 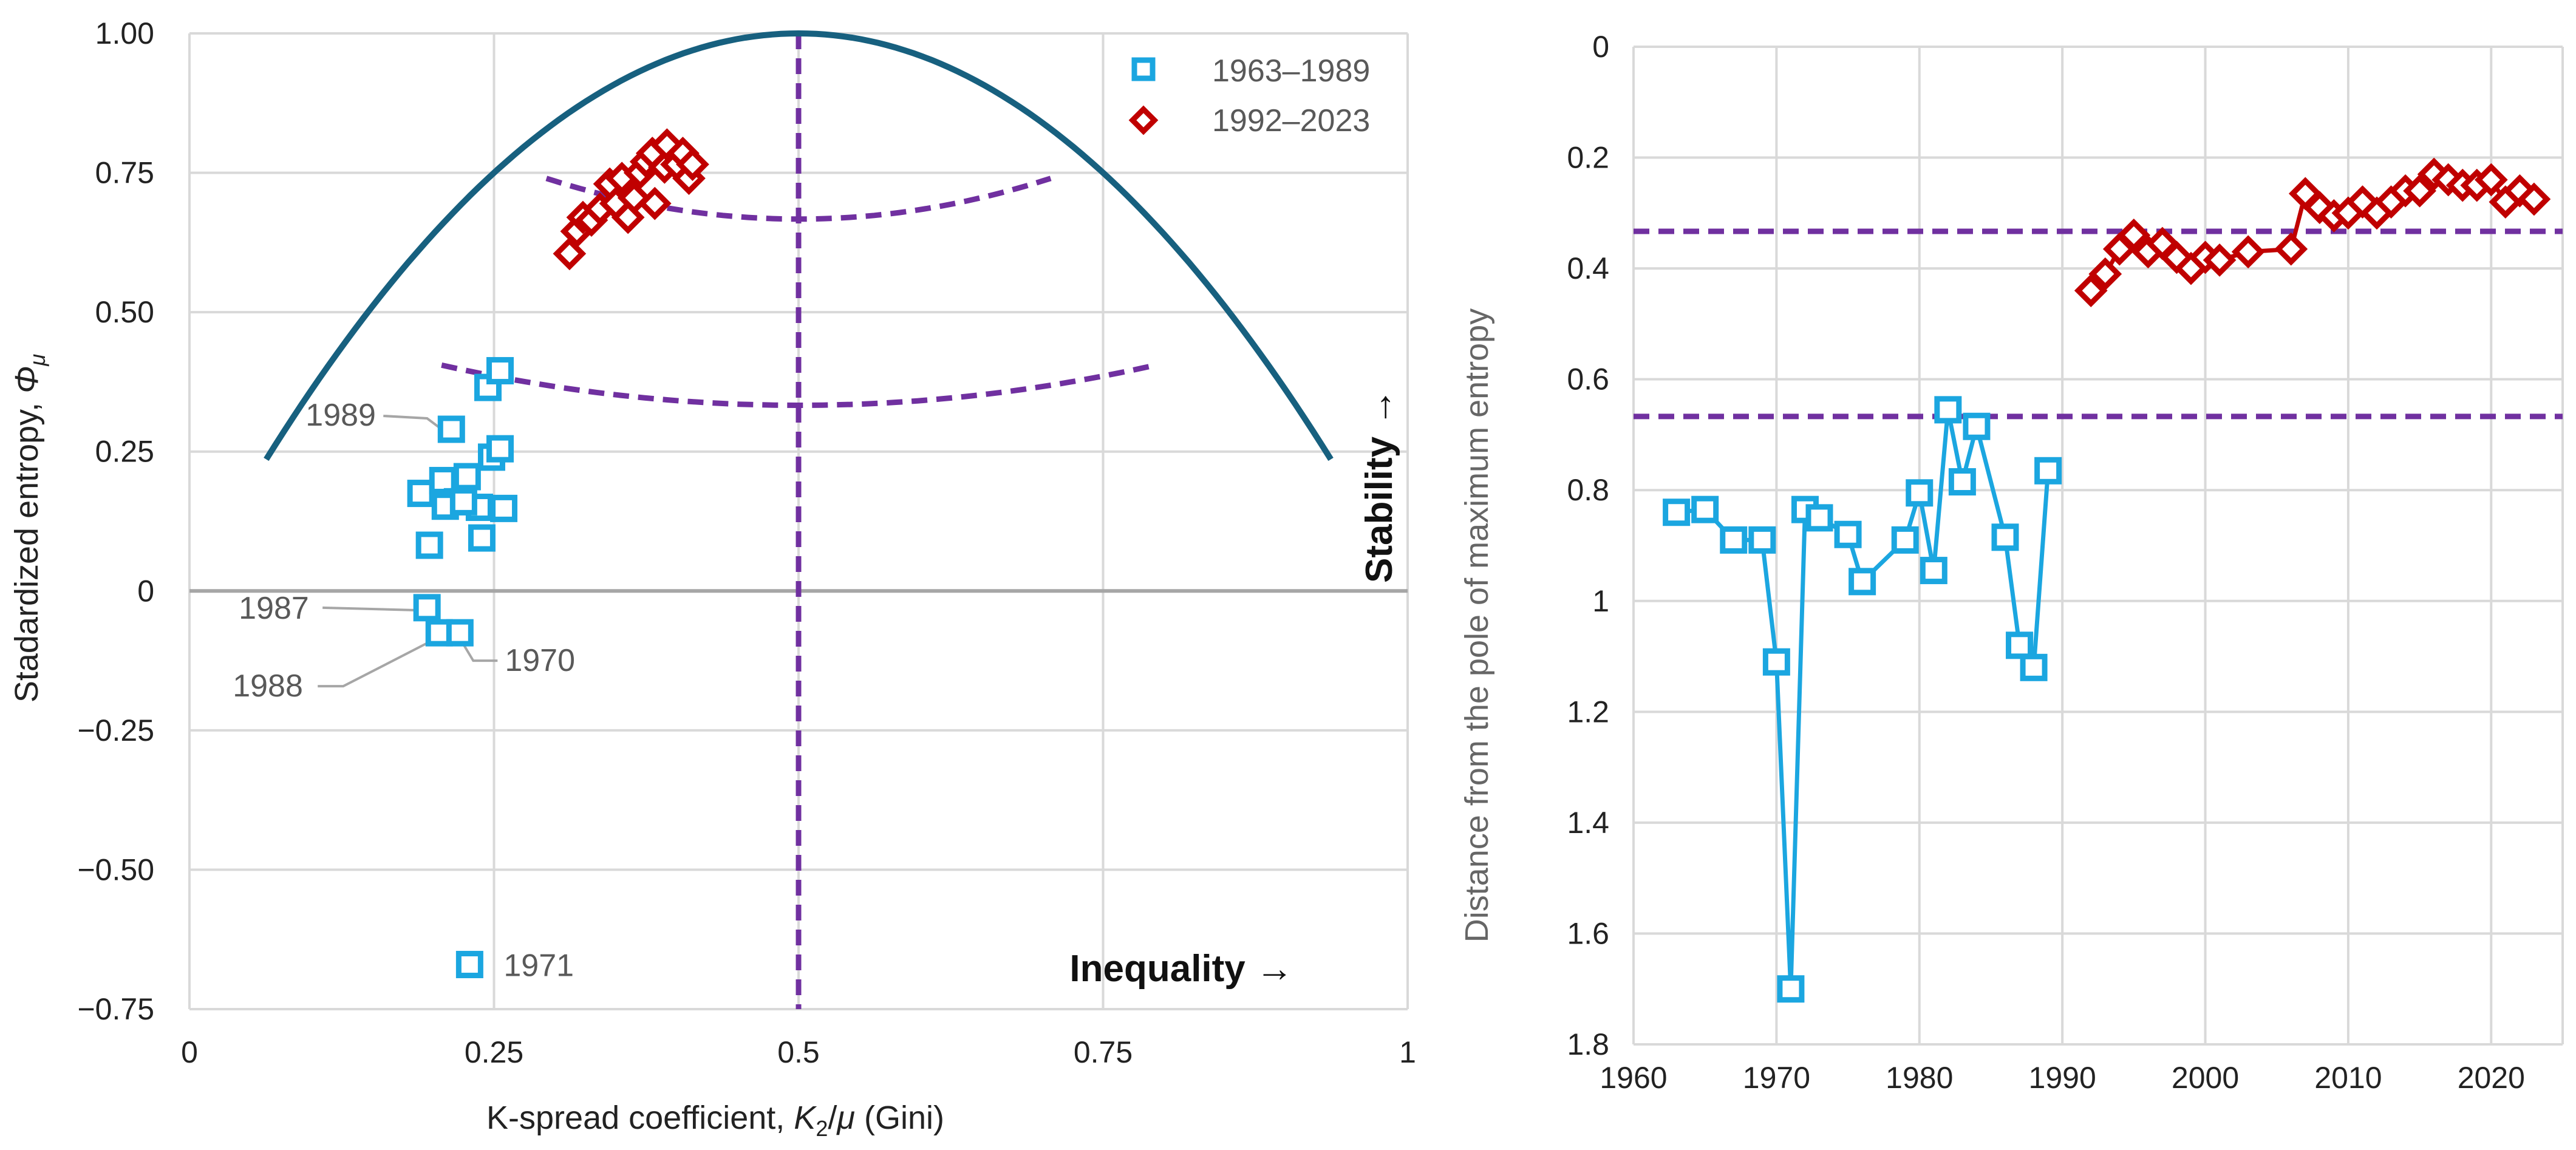 What do you see at coordinates (2534, 199) in the screenshot?
I see `right-diamond-point-2023` at bounding box center [2534, 199].